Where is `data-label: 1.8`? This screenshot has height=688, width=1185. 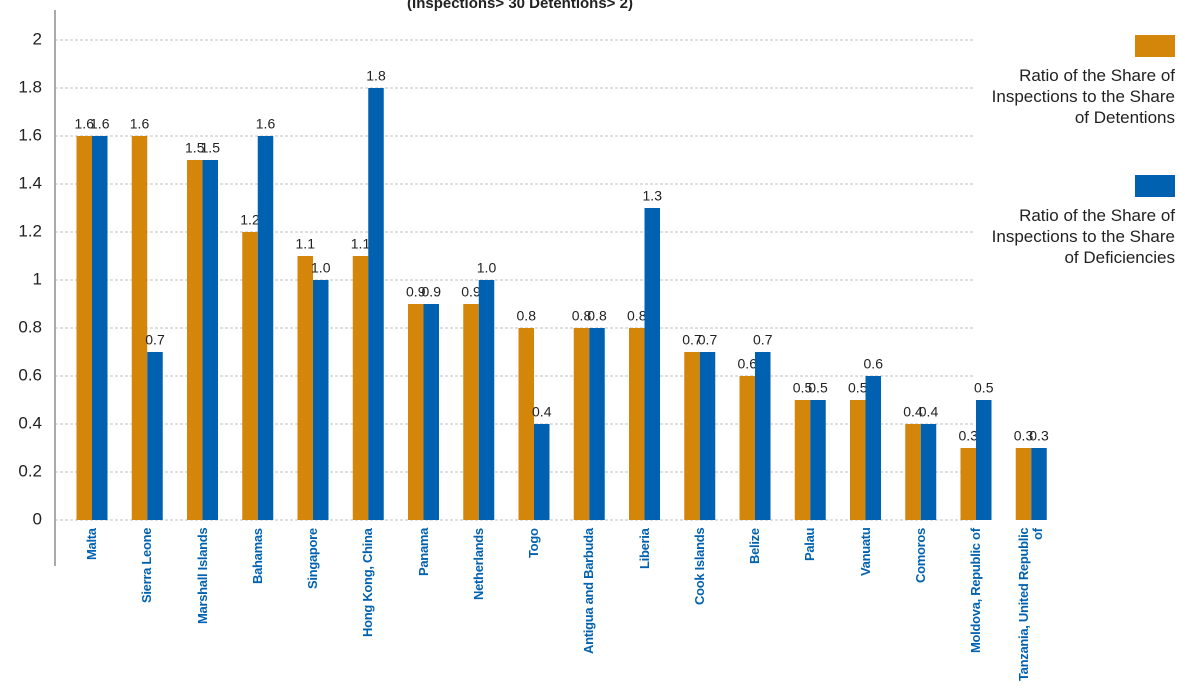 data-label: 1.8 is located at coordinates (376, 76).